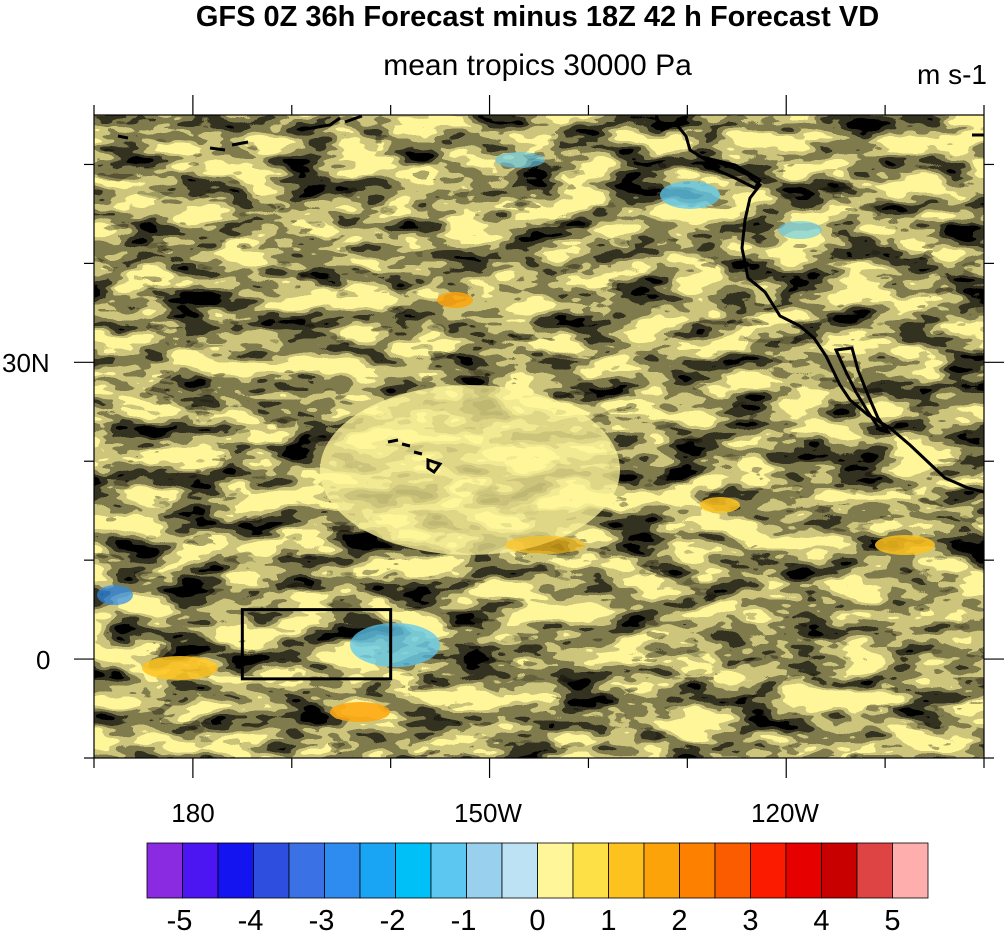 This screenshot has height=944, width=1005. I want to click on colorbar-label: 3, so click(750, 921).